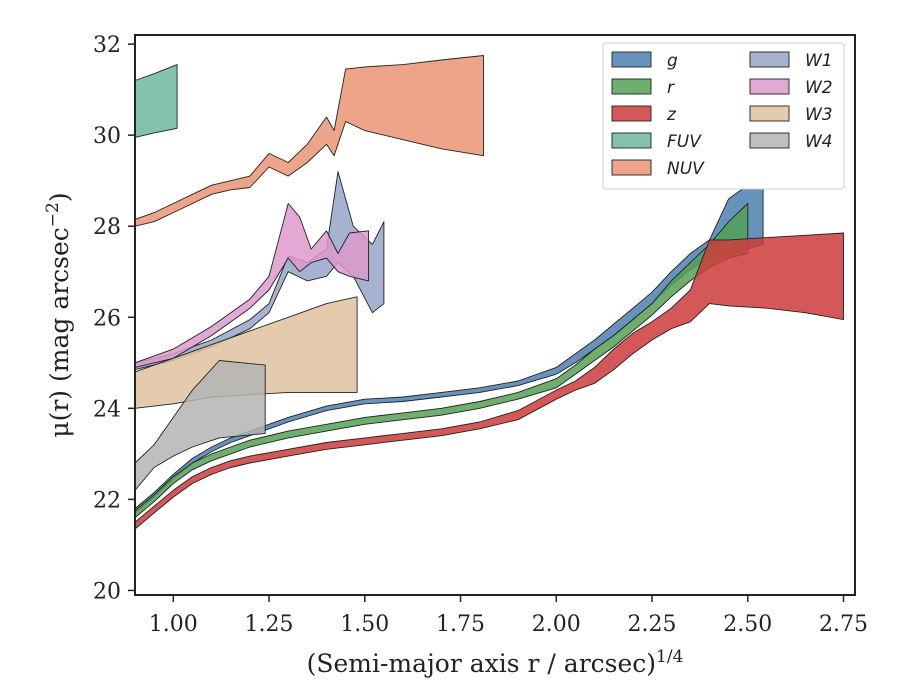 Image resolution: width=900 pixels, height=700 pixels. What do you see at coordinates (631, 140) in the screenshot?
I see `legend-swatch-fuv` at bounding box center [631, 140].